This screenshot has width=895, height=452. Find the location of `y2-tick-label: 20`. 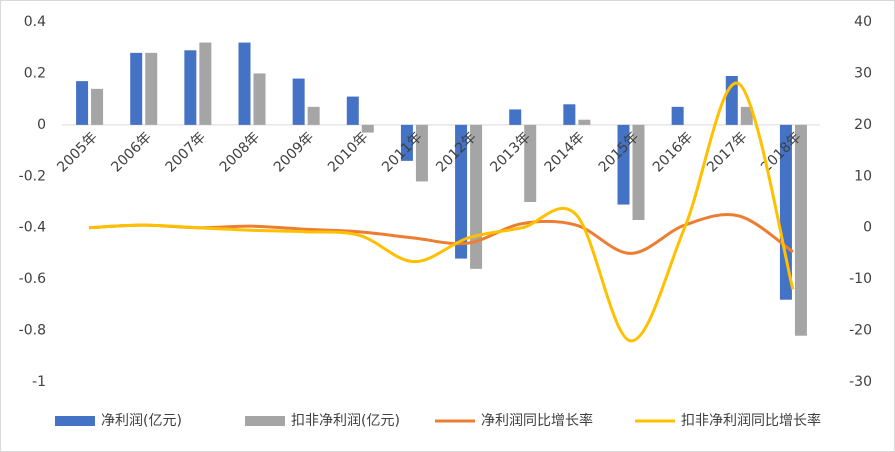

y2-tick-label: 20 is located at coordinates (863, 125).